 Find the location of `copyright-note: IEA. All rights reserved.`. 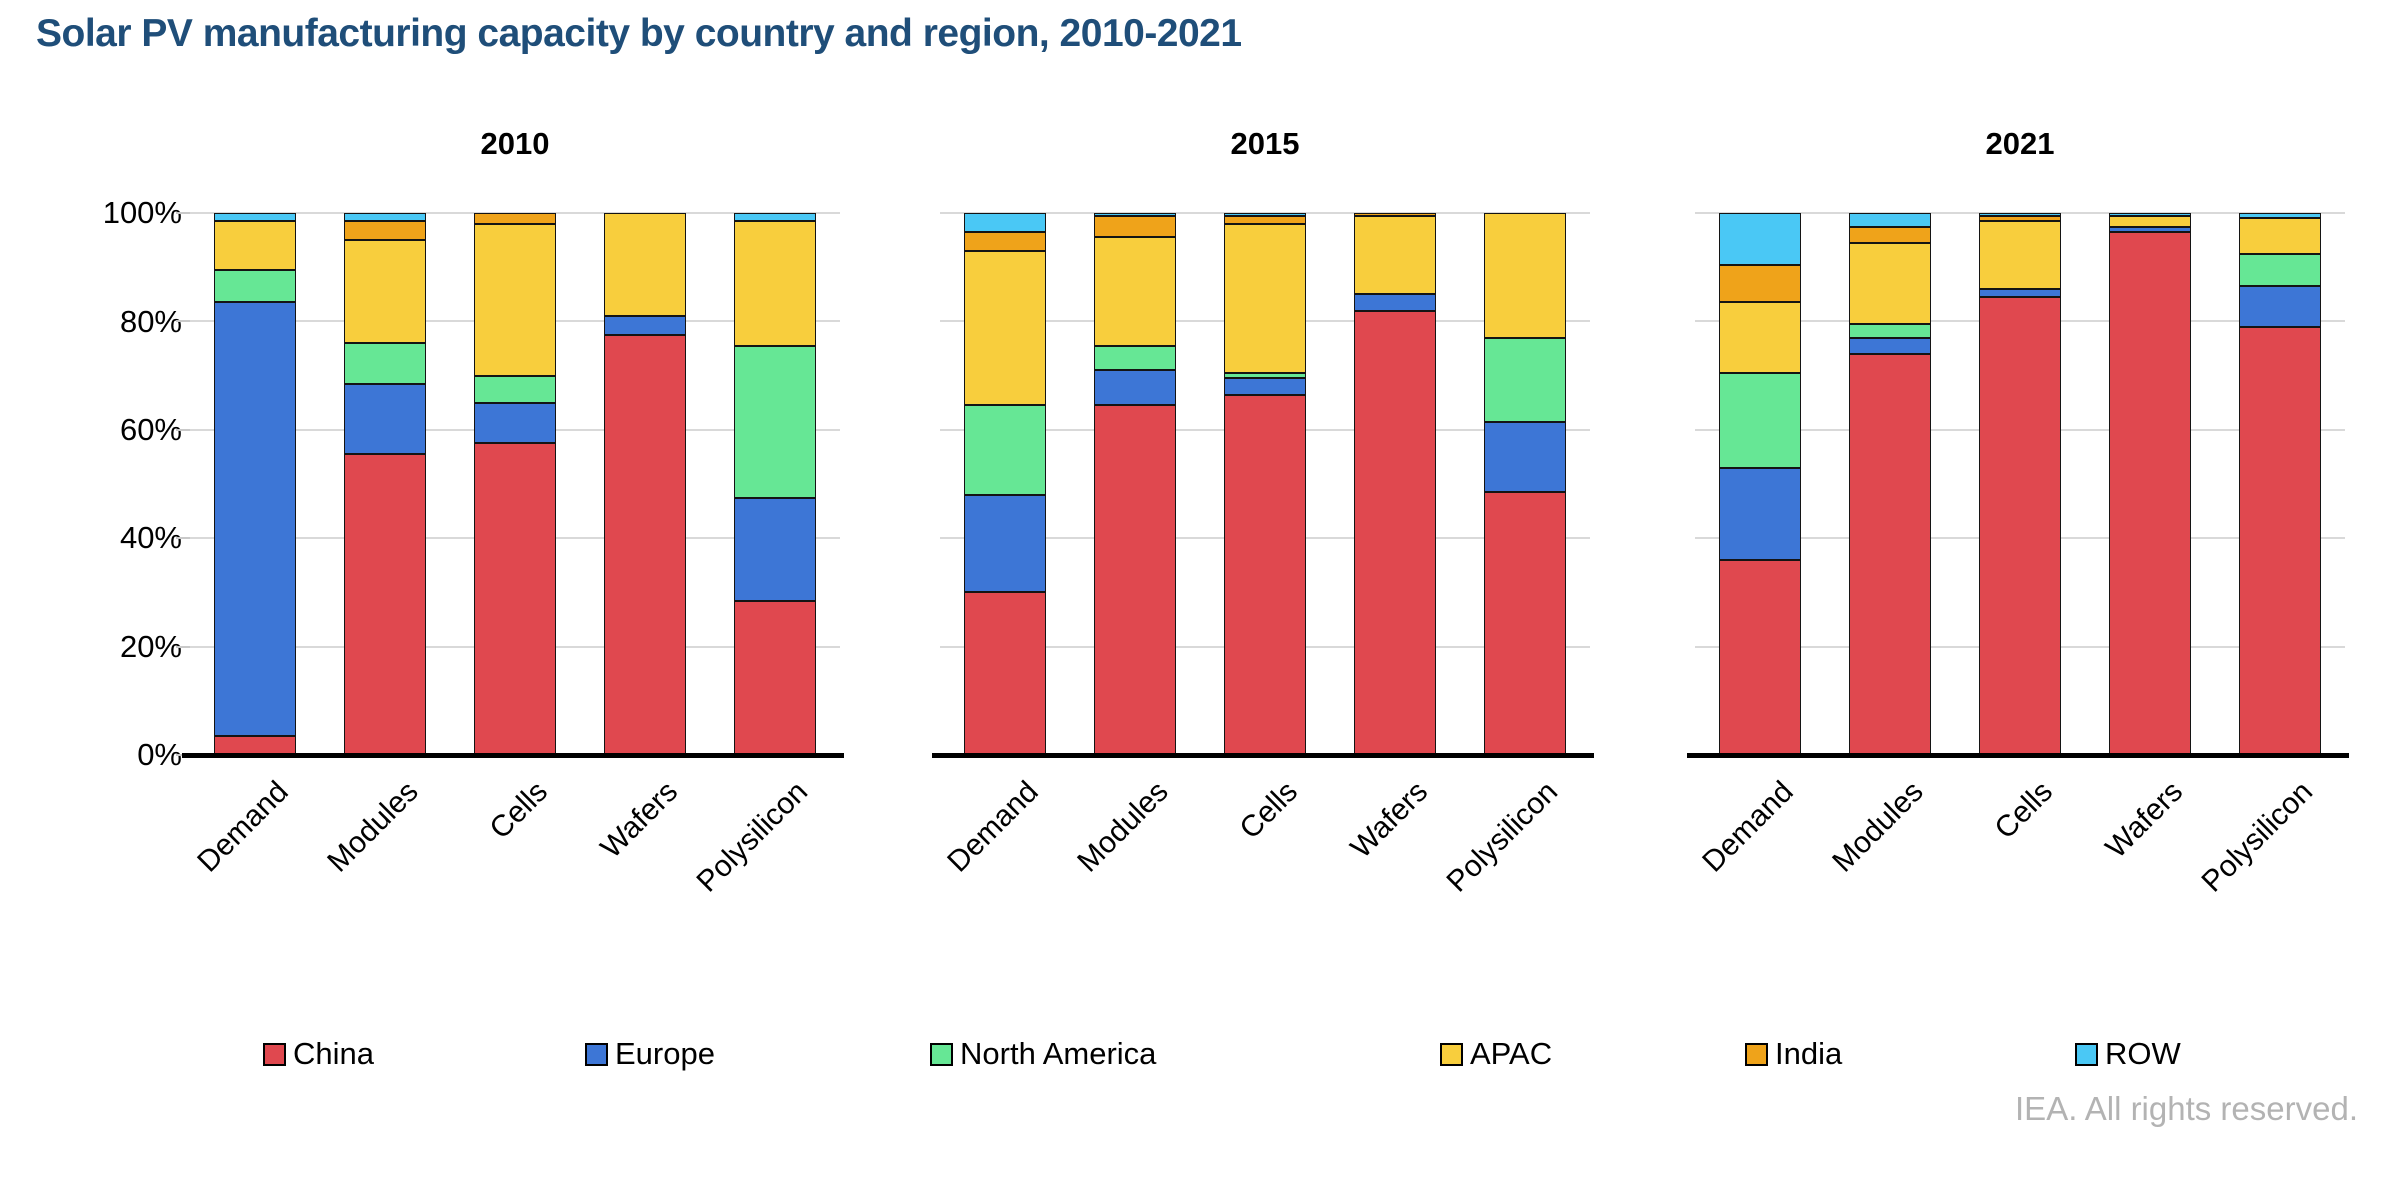

copyright-note: IEA. All rights reserved. is located at coordinates (2186, 1108).